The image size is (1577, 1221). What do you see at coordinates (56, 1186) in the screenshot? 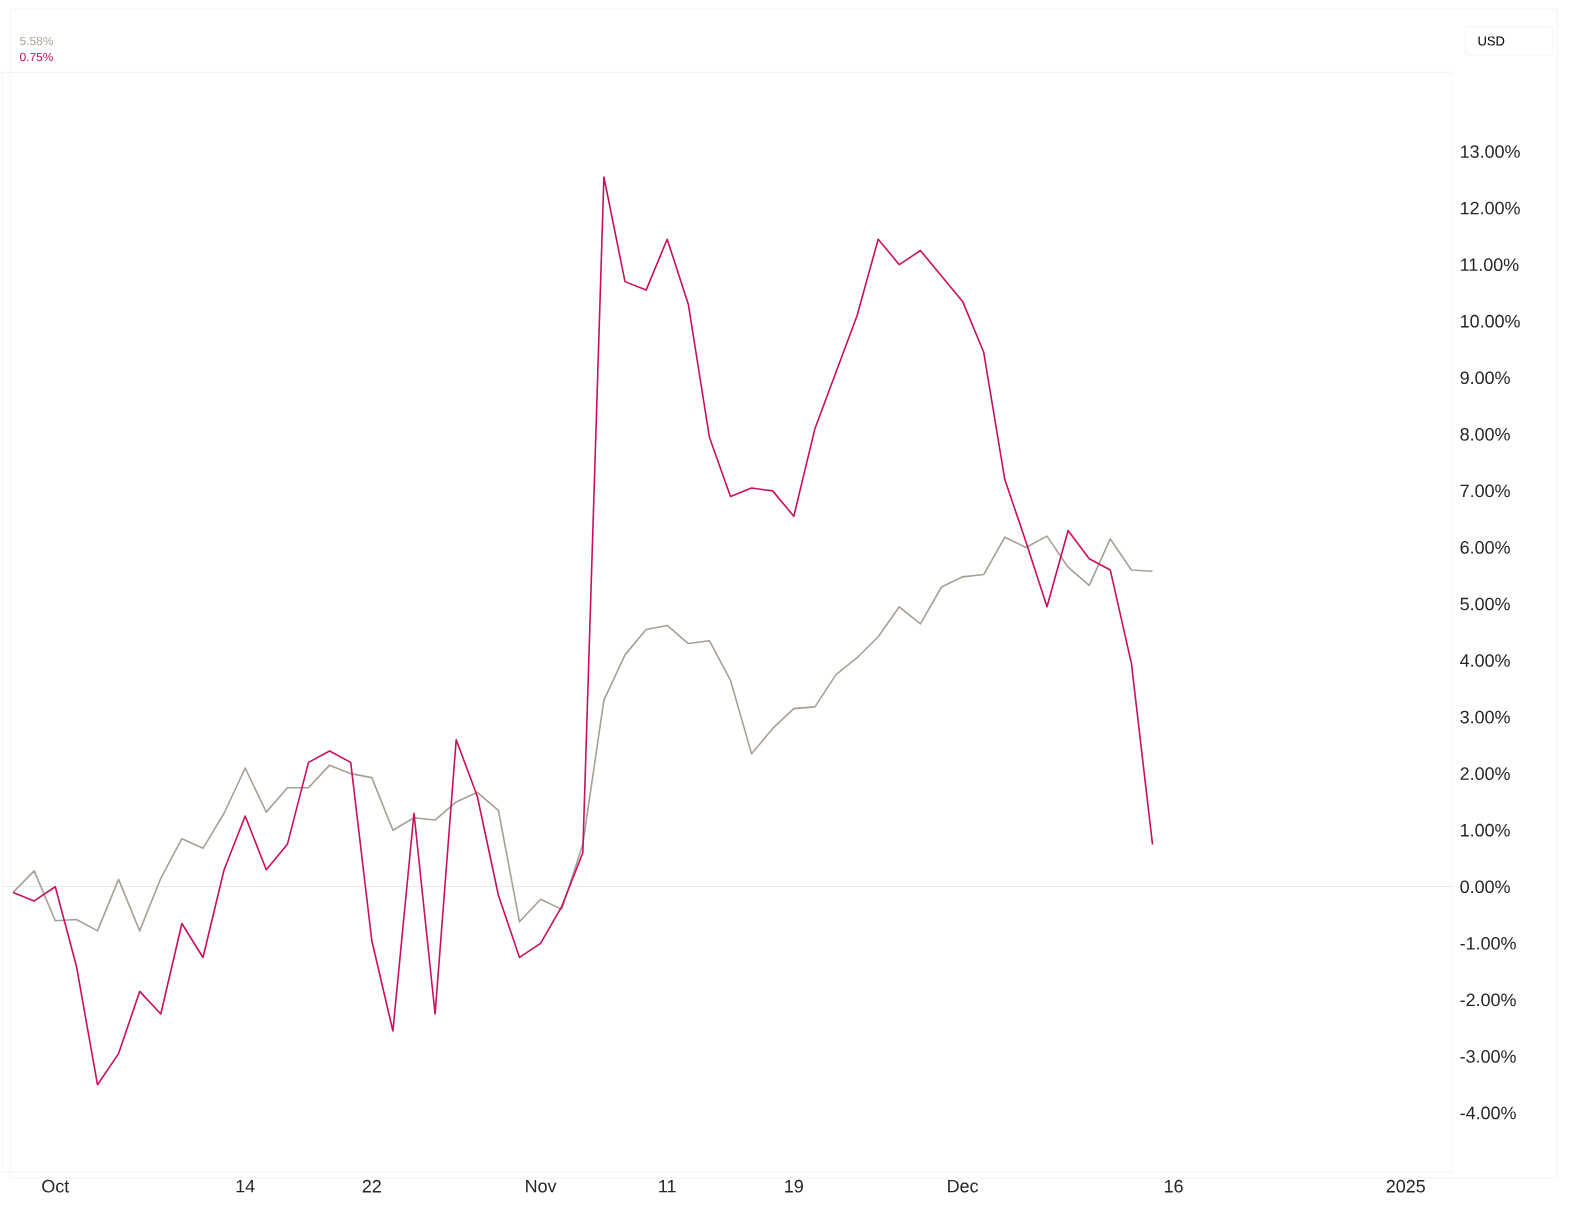
I see `x-tick-label: Oct` at bounding box center [56, 1186].